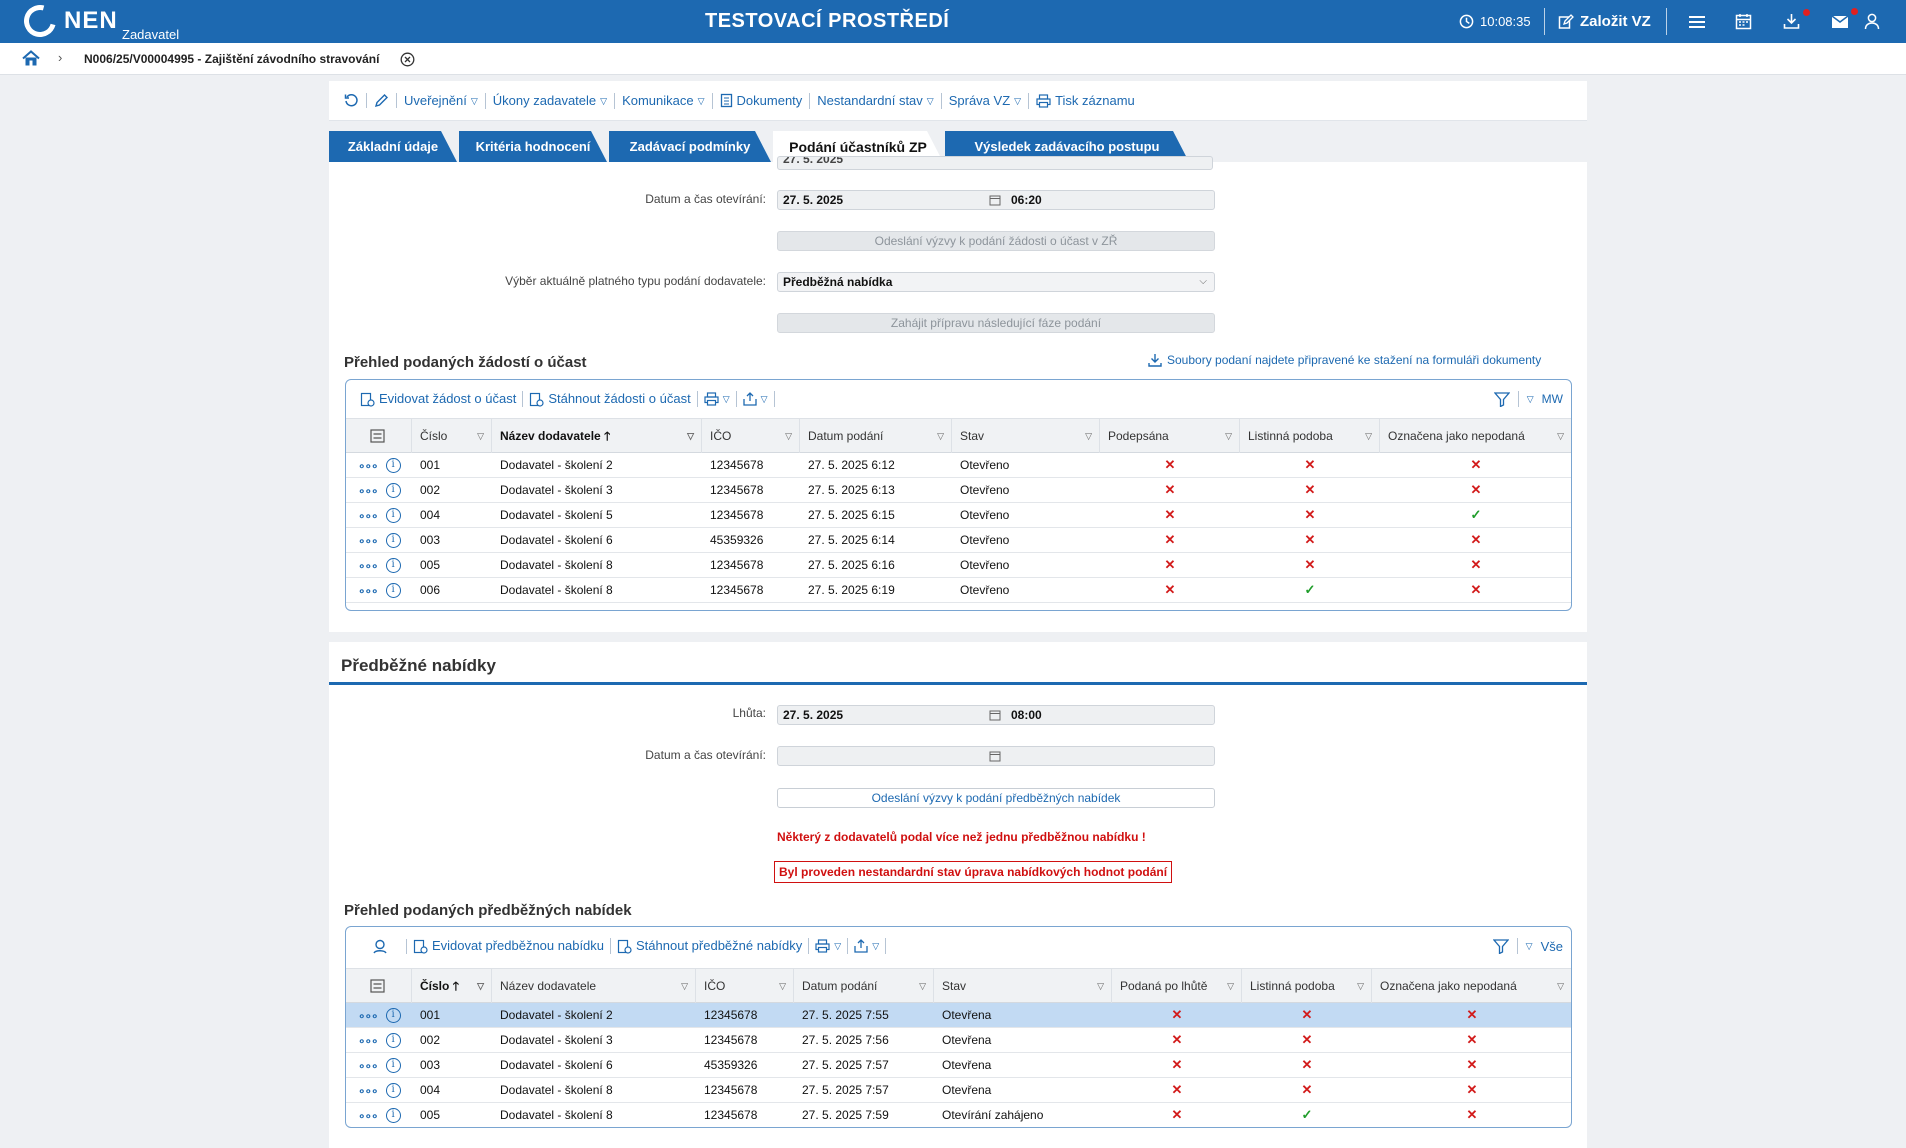 The height and width of the screenshot is (1148, 1906). I want to click on tab-zadavaci-podminky: Zadávací podmínky, so click(690, 146).